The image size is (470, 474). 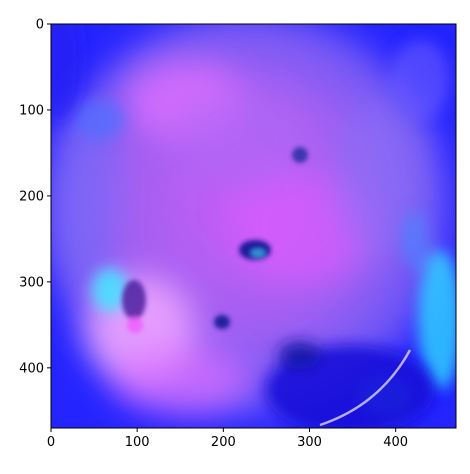 What do you see at coordinates (31, 110) in the screenshot?
I see `y-tick-label: 100` at bounding box center [31, 110].